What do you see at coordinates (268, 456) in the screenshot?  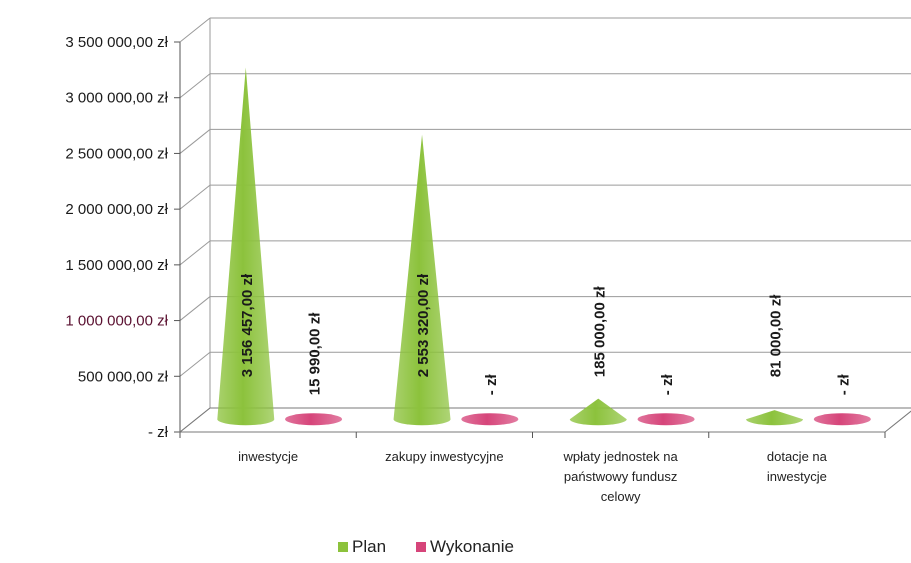 I see `x-tick-label: inwestycje` at bounding box center [268, 456].